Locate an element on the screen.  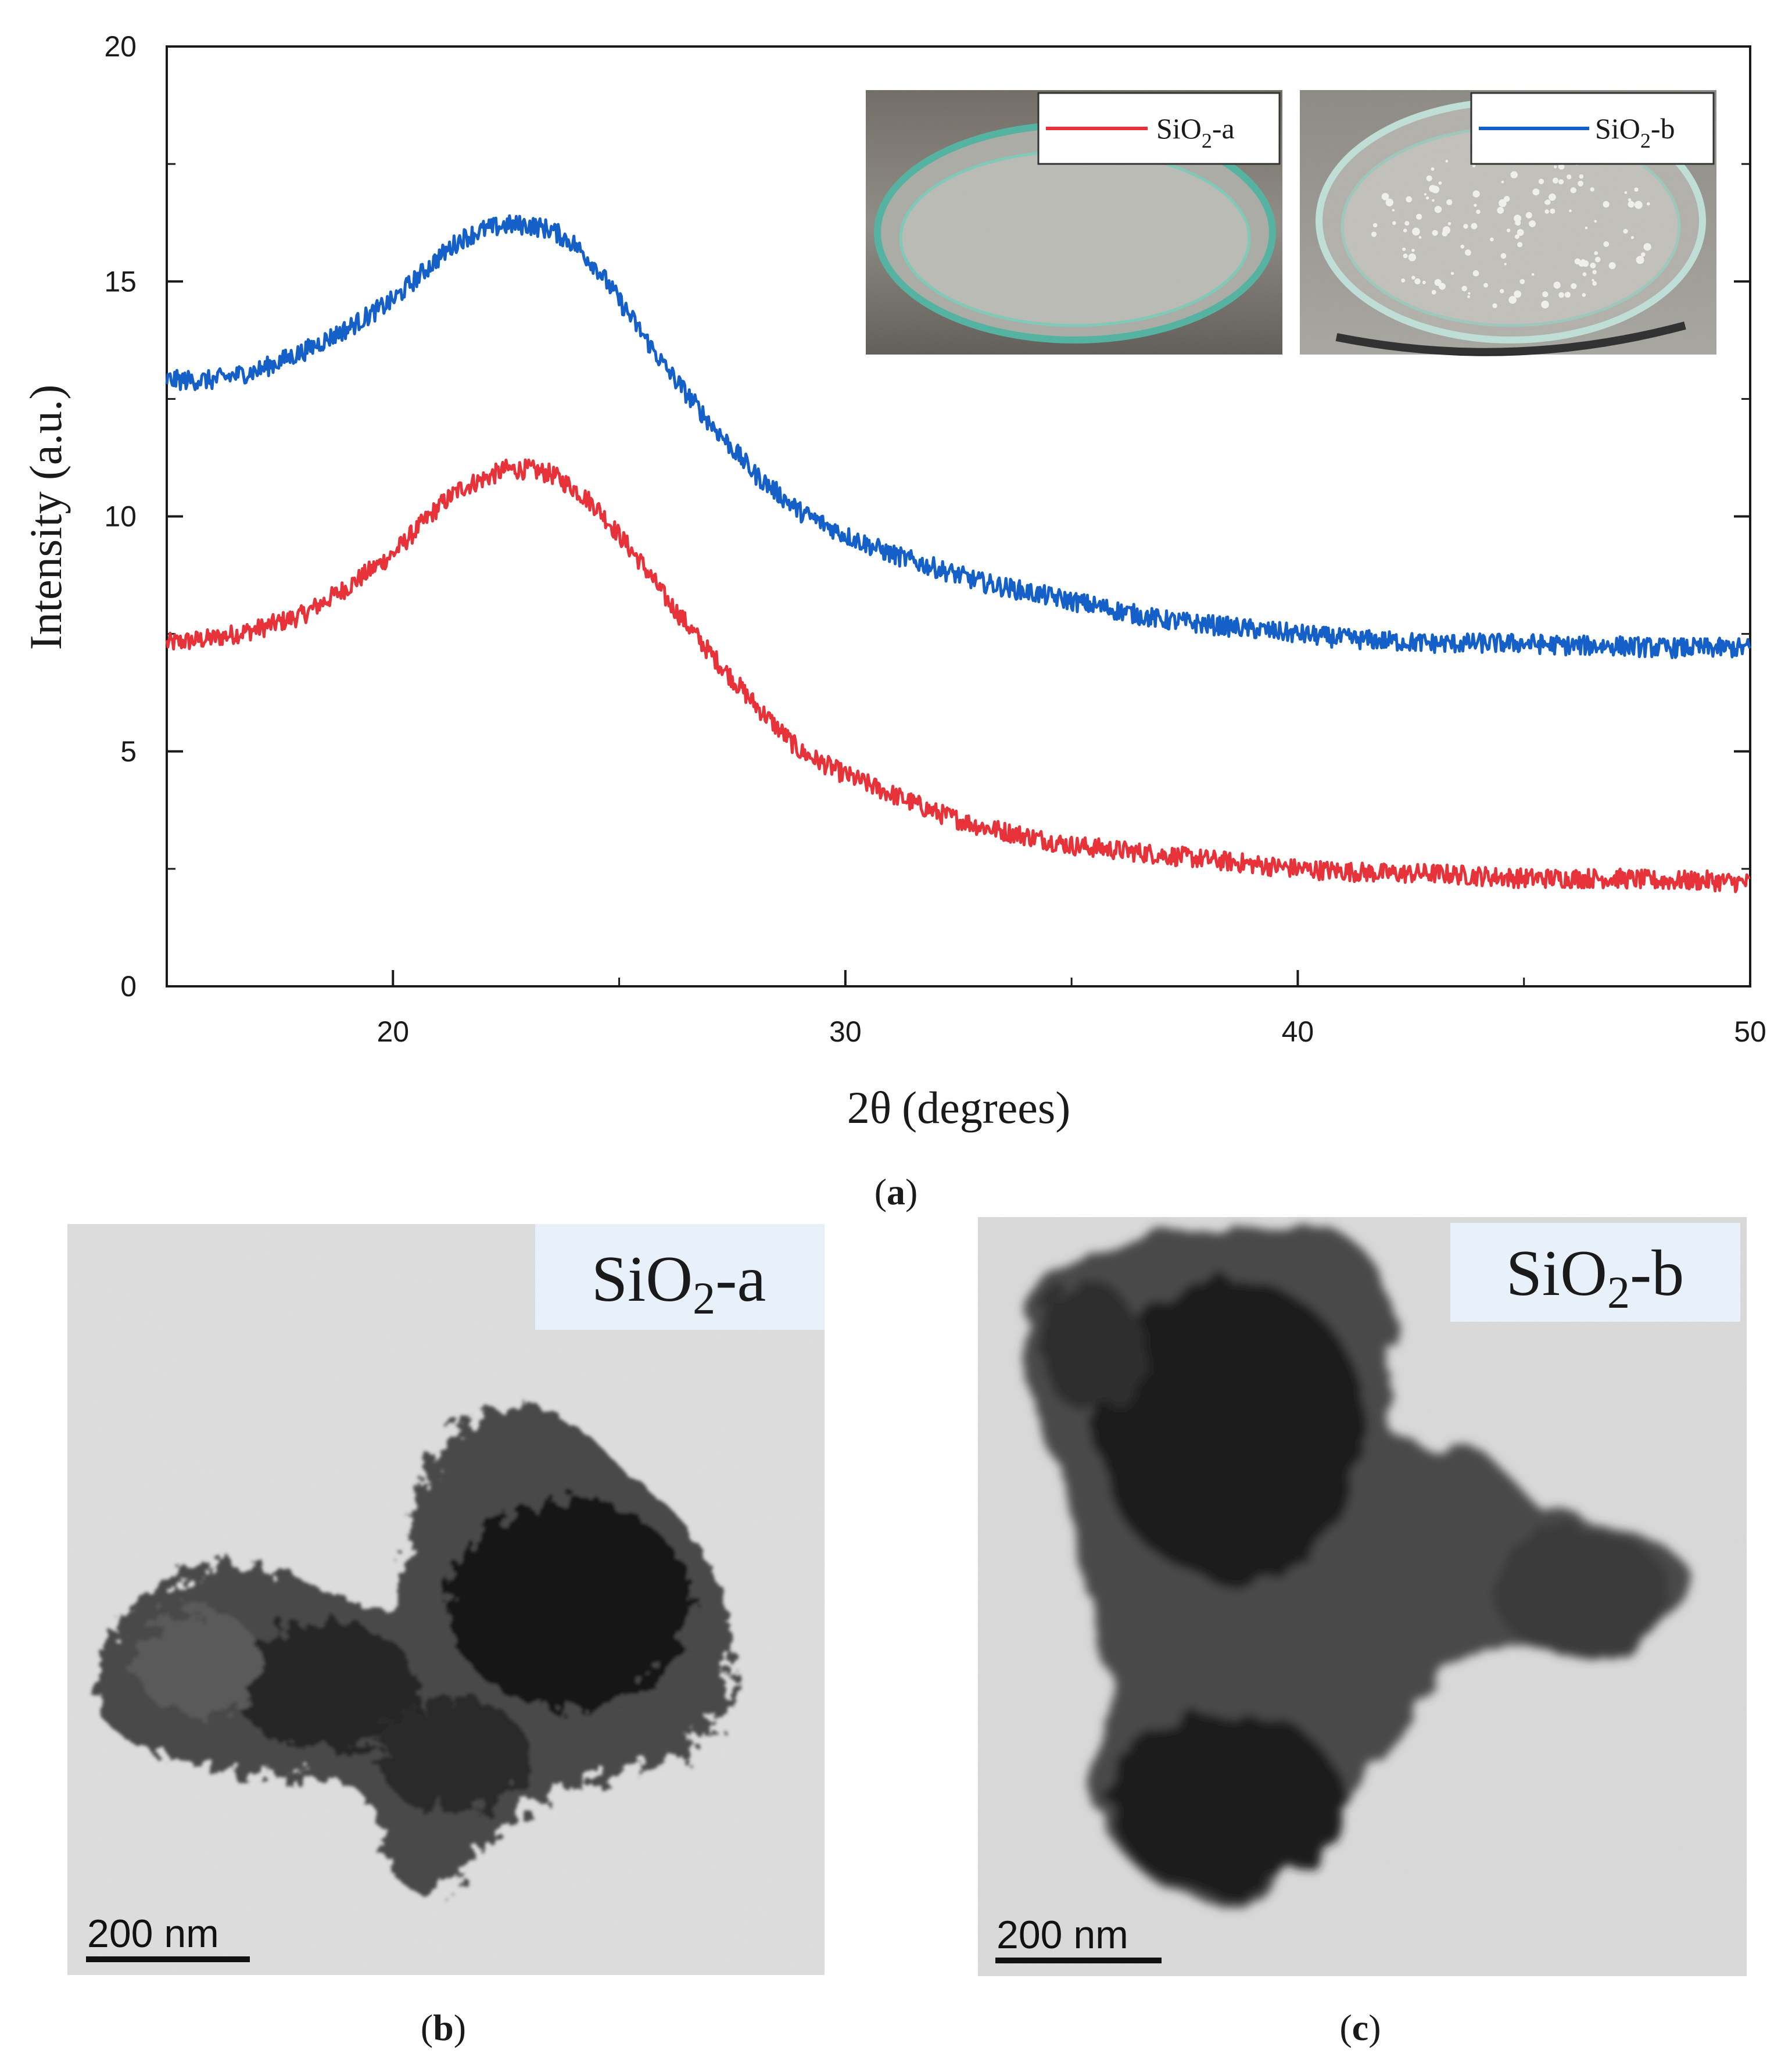
legend-label-b: SiO2-b is located at coordinates (1635, 132).